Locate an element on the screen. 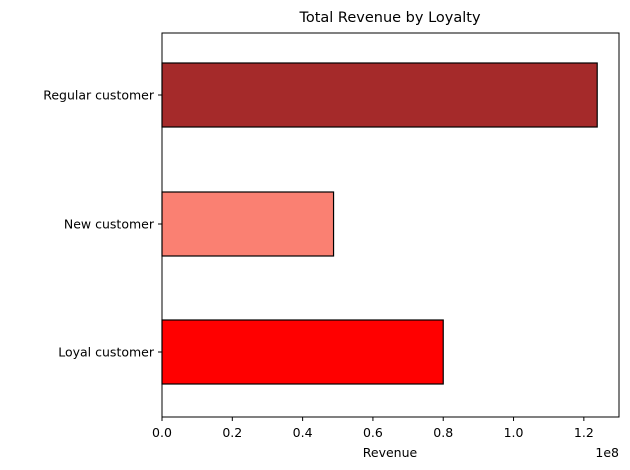 The width and height of the screenshot is (630, 470). y-tick-label: Loyal customer is located at coordinates (106, 352).